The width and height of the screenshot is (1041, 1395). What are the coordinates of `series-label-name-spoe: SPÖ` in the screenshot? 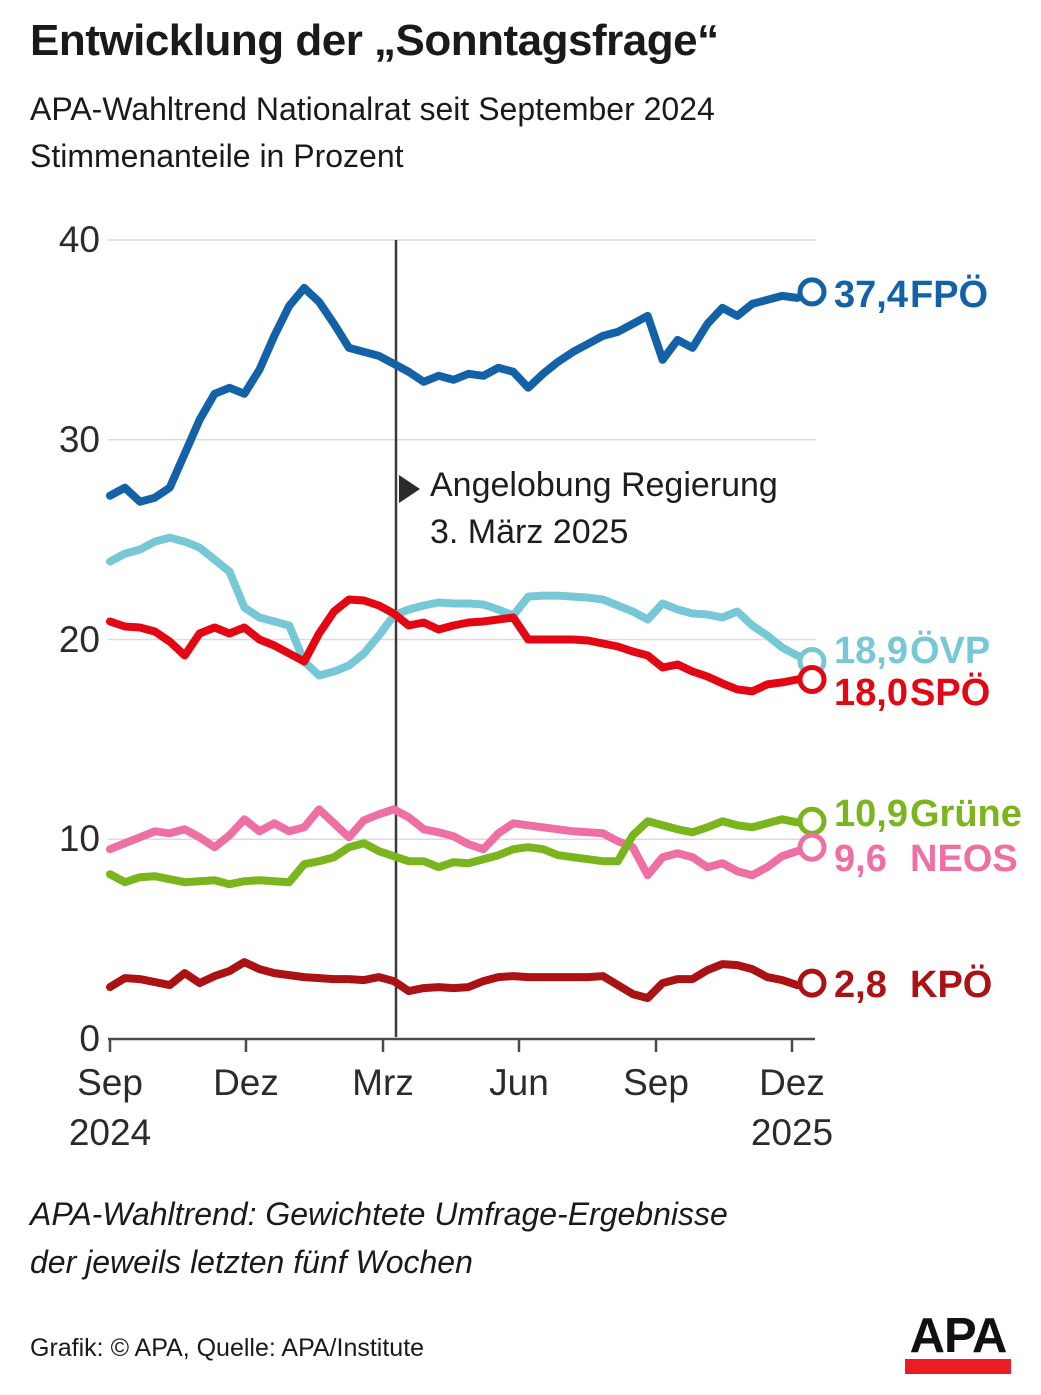 It's located at (950, 693).